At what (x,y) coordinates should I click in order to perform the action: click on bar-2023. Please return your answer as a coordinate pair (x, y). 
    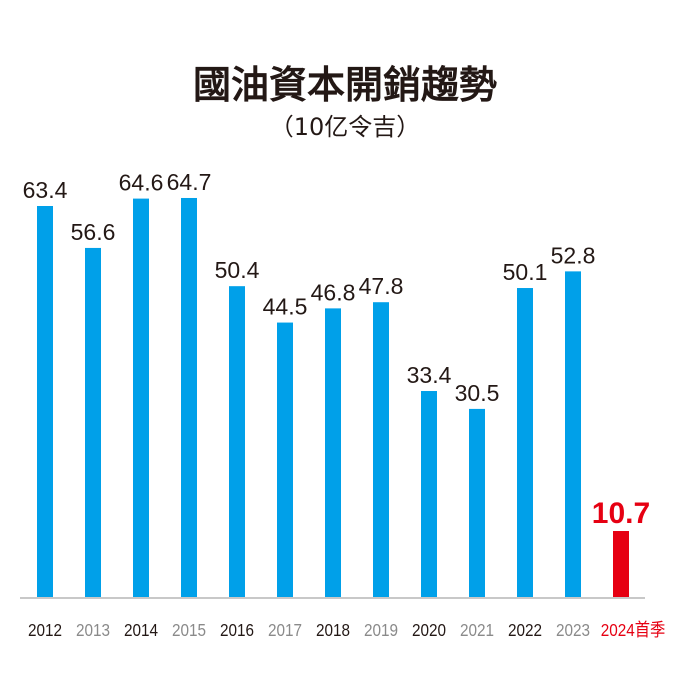
    Looking at the image, I should click on (573, 434).